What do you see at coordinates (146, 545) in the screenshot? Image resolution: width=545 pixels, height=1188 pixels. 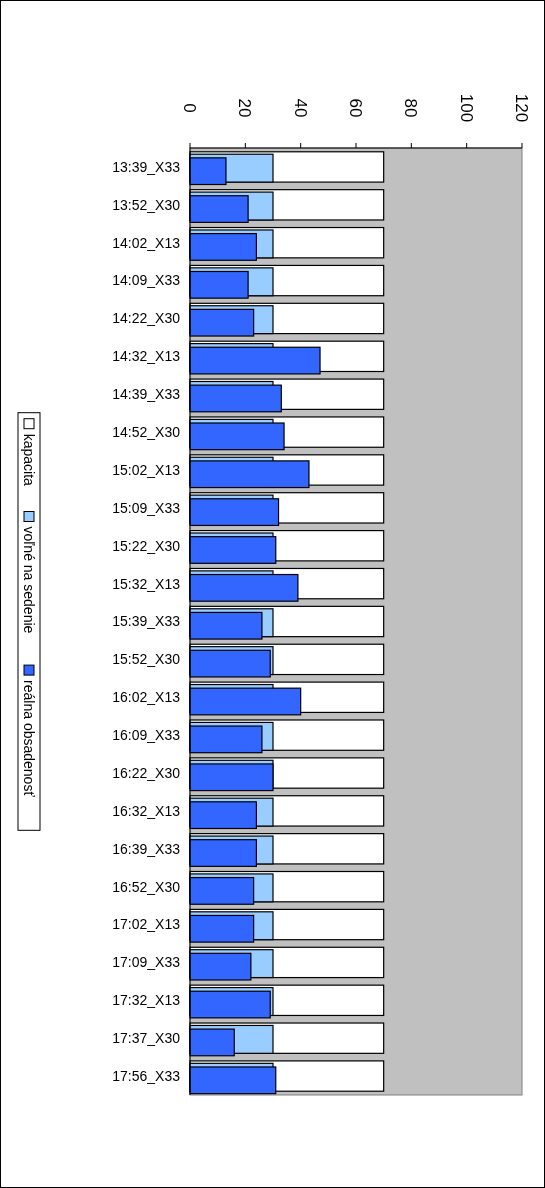 I see `y-tick-label: 15:22_X30` at bounding box center [146, 545].